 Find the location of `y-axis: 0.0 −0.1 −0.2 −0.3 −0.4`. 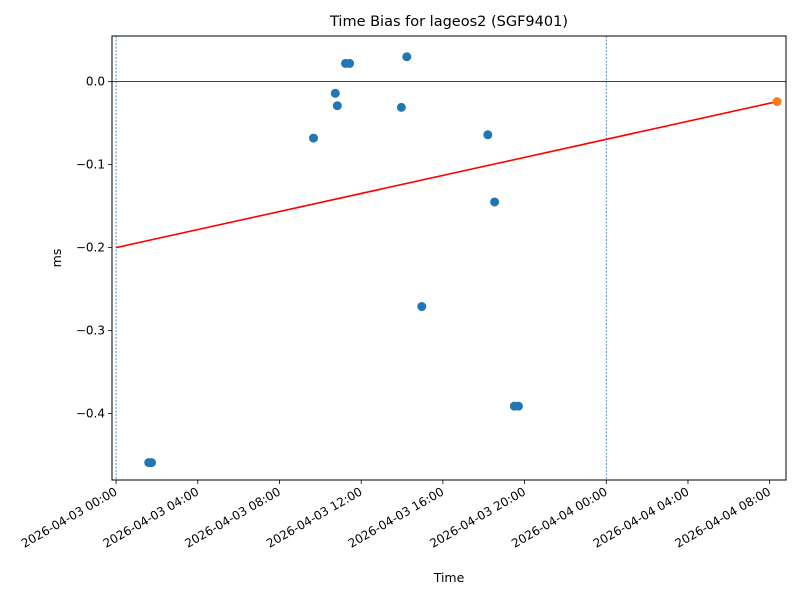

y-axis: 0.0 −0.1 −0.2 −0.3 −0.4 is located at coordinates (94, 248).